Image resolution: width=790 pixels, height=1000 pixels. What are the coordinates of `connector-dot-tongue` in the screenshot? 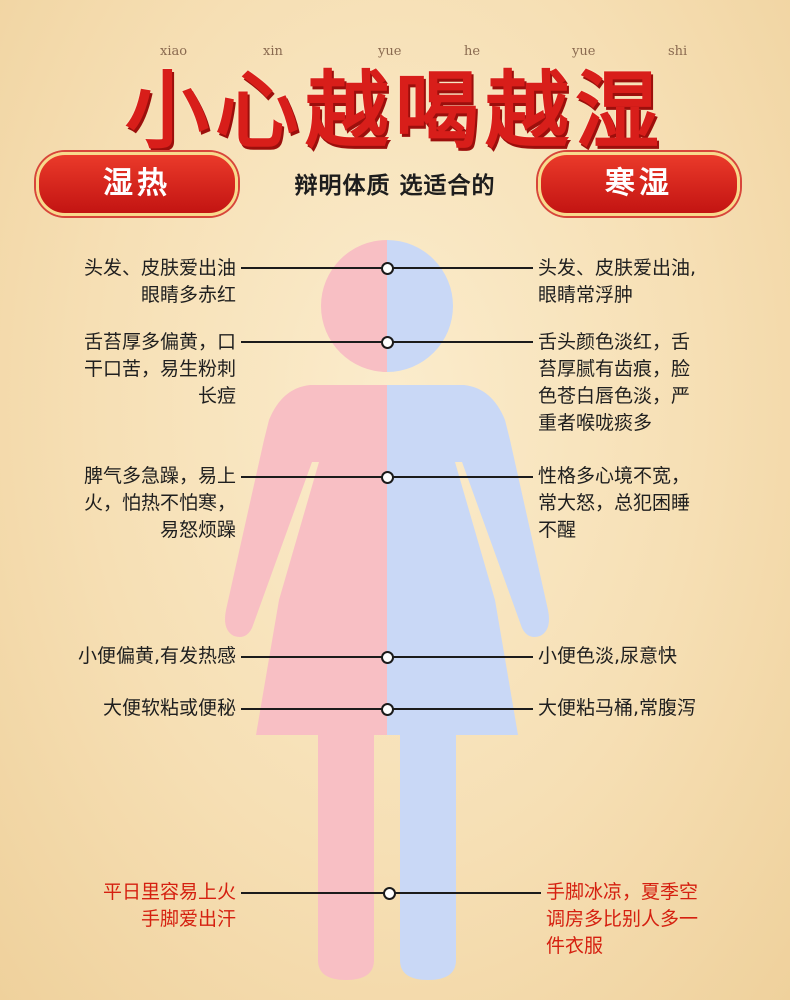 It's located at (387, 342).